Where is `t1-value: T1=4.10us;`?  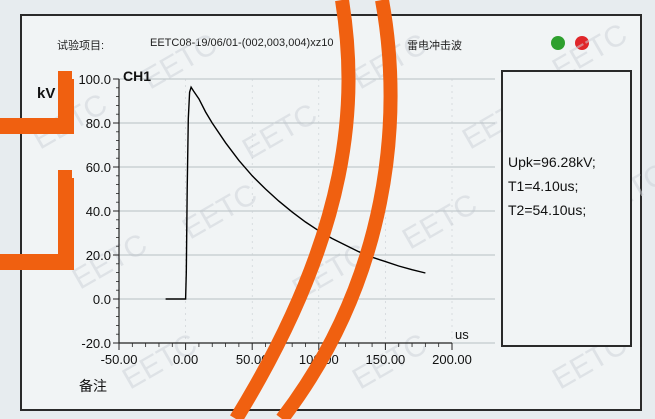
t1-value: T1=4.10us; is located at coordinates (543, 186).